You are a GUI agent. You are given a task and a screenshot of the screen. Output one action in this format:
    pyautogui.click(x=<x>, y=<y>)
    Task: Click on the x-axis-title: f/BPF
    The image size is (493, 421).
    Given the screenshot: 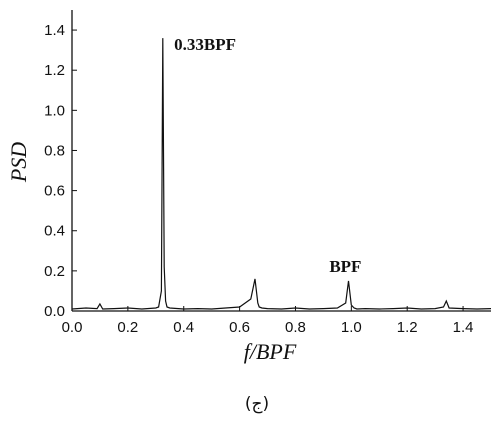 What is the action you would take?
    pyautogui.click(x=270, y=351)
    